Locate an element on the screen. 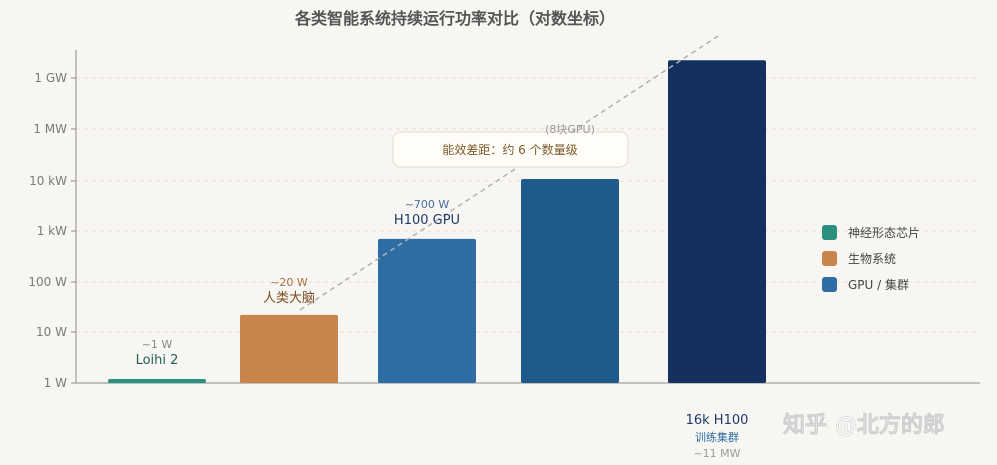 The height and width of the screenshot is (465, 997). gap-callout: 能效差距：约 6 个数量级 is located at coordinates (510, 149).